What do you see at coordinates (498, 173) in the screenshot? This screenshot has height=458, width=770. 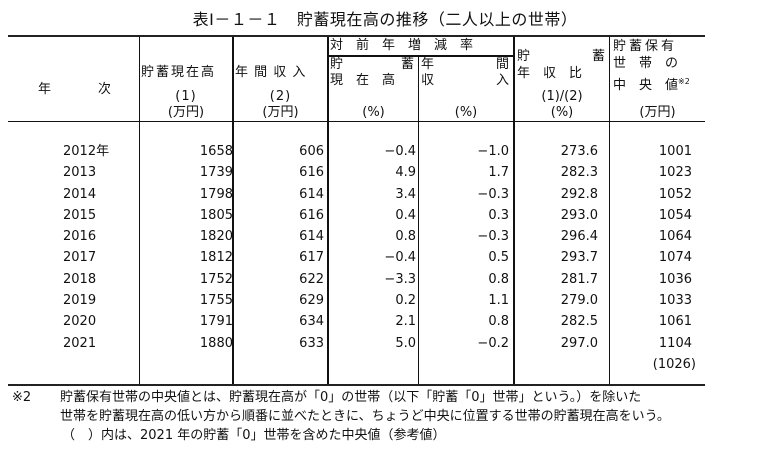 I see `cell-yoy-income: 1.7` at bounding box center [498, 173].